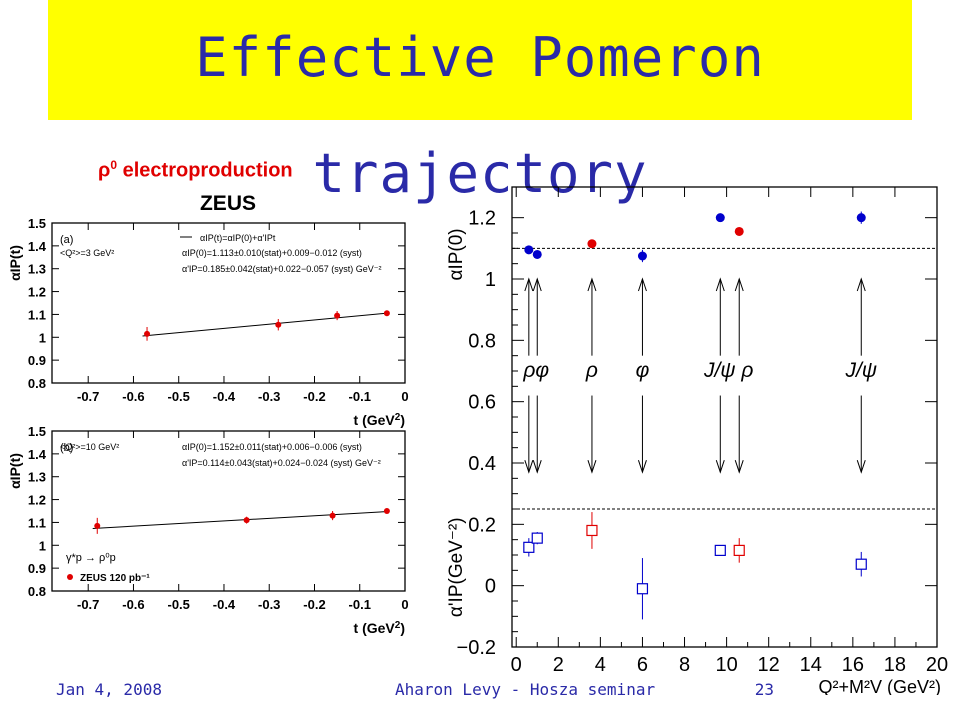 The image size is (960, 720). Describe the element at coordinates (482, 525) in the screenshot. I see `y-tick-label: 0.2` at that location.